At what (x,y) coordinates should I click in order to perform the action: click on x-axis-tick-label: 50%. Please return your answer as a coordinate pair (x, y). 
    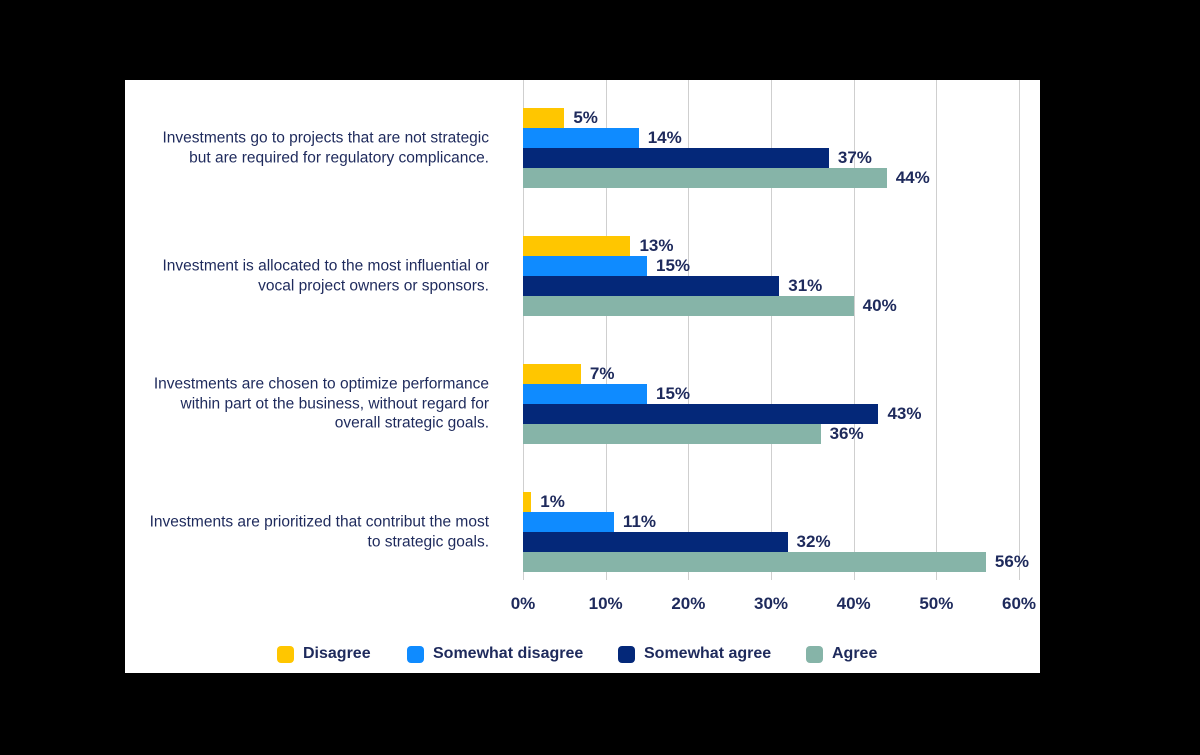
    Looking at the image, I should click on (936, 603).